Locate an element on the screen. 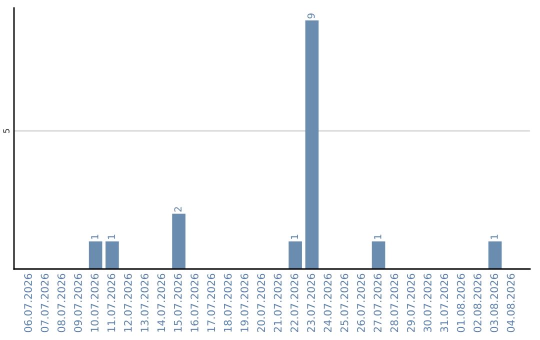  x-tick-label: 24.07.2026 is located at coordinates (328, 303).